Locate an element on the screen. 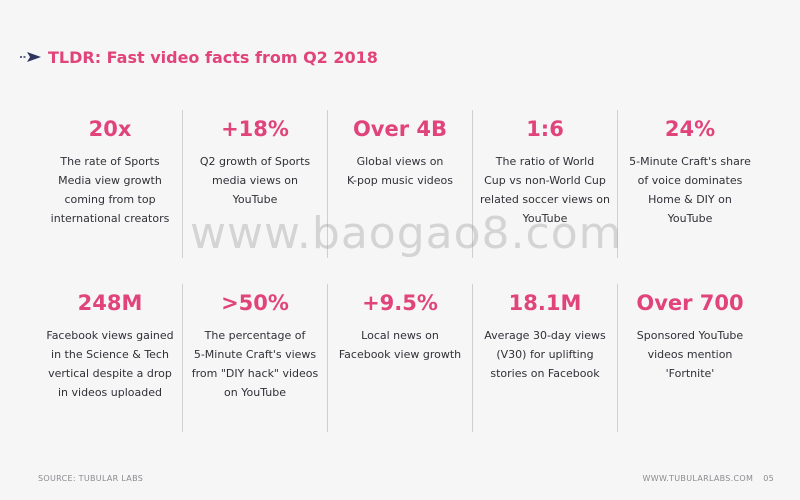  fact-description-line: Home & DIY on is located at coordinates (690, 199).